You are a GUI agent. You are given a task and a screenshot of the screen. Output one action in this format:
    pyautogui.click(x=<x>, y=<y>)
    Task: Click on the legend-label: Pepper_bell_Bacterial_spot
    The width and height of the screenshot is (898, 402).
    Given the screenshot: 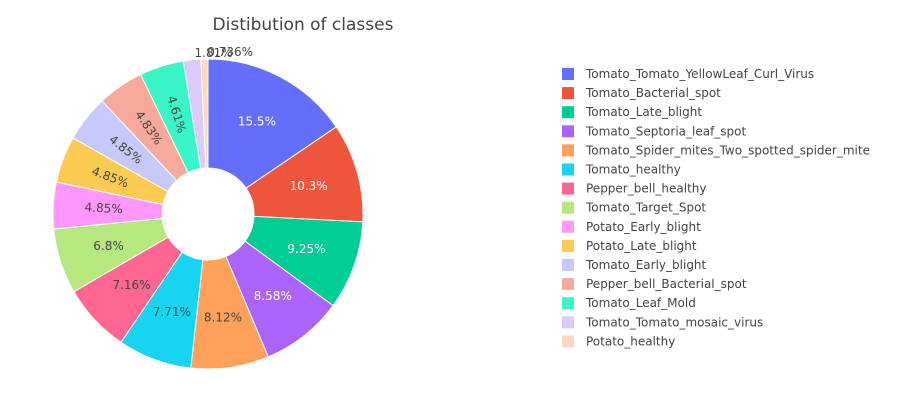 What is the action you would take?
    pyautogui.click(x=666, y=284)
    